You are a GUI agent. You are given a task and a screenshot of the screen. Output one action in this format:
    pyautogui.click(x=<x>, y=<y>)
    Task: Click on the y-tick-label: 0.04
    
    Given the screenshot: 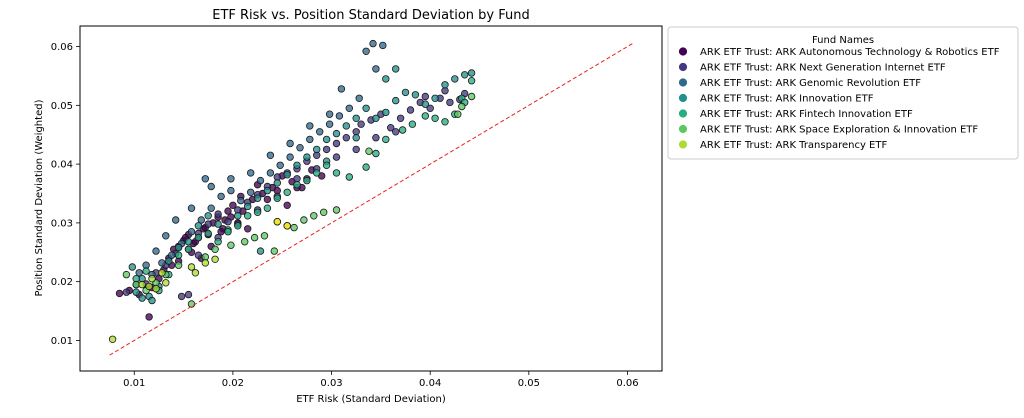 What is the action you would take?
    pyautogui.click(x=62, y=165)
    